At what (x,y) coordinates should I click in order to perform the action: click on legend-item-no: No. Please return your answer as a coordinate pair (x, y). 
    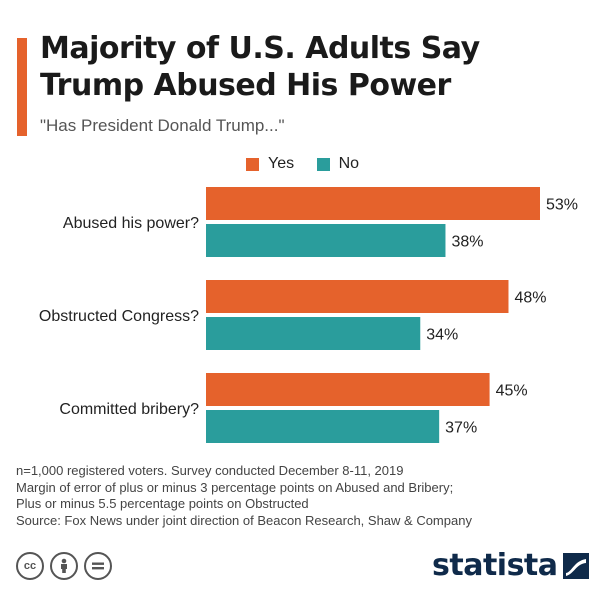
    Looking at the image, I should click on (338, 164).